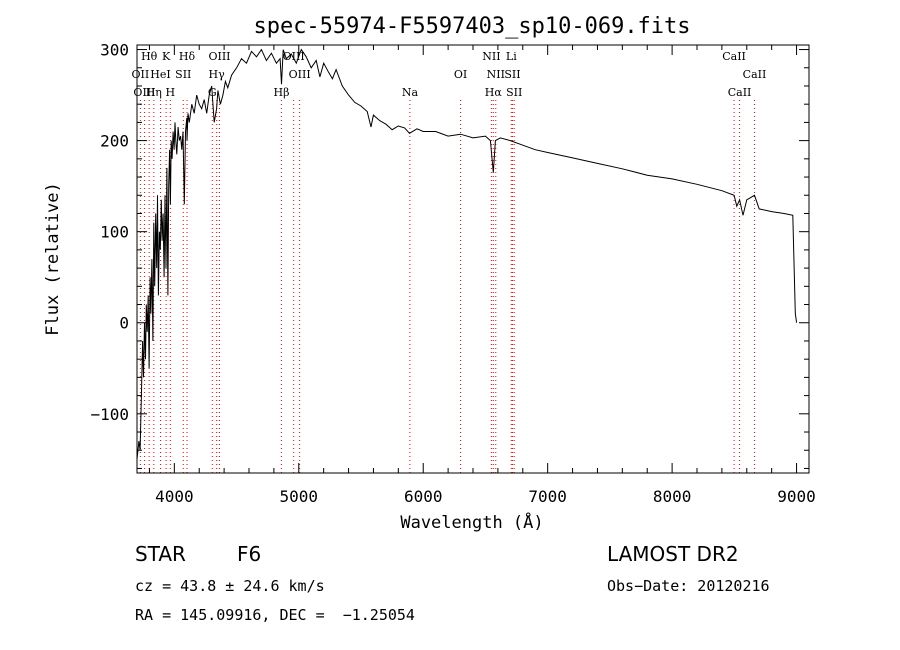  I want to click on class-label: STAR, so click(160, 554).